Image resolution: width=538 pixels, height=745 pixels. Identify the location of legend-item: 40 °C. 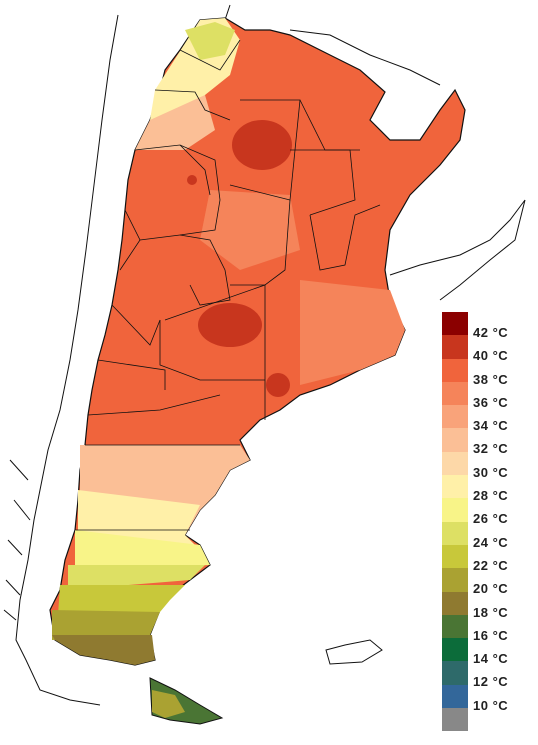
(490, 349).